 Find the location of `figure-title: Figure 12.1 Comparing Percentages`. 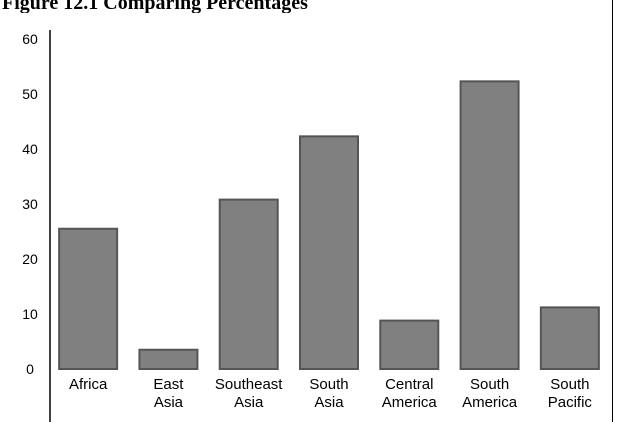

figure-title: Figure 12.1 Comparing Percentages is located at coordinates (155, 7).